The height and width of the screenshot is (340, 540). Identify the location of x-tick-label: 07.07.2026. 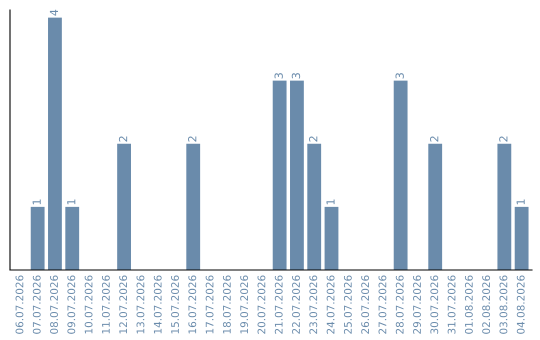
(36, 305).